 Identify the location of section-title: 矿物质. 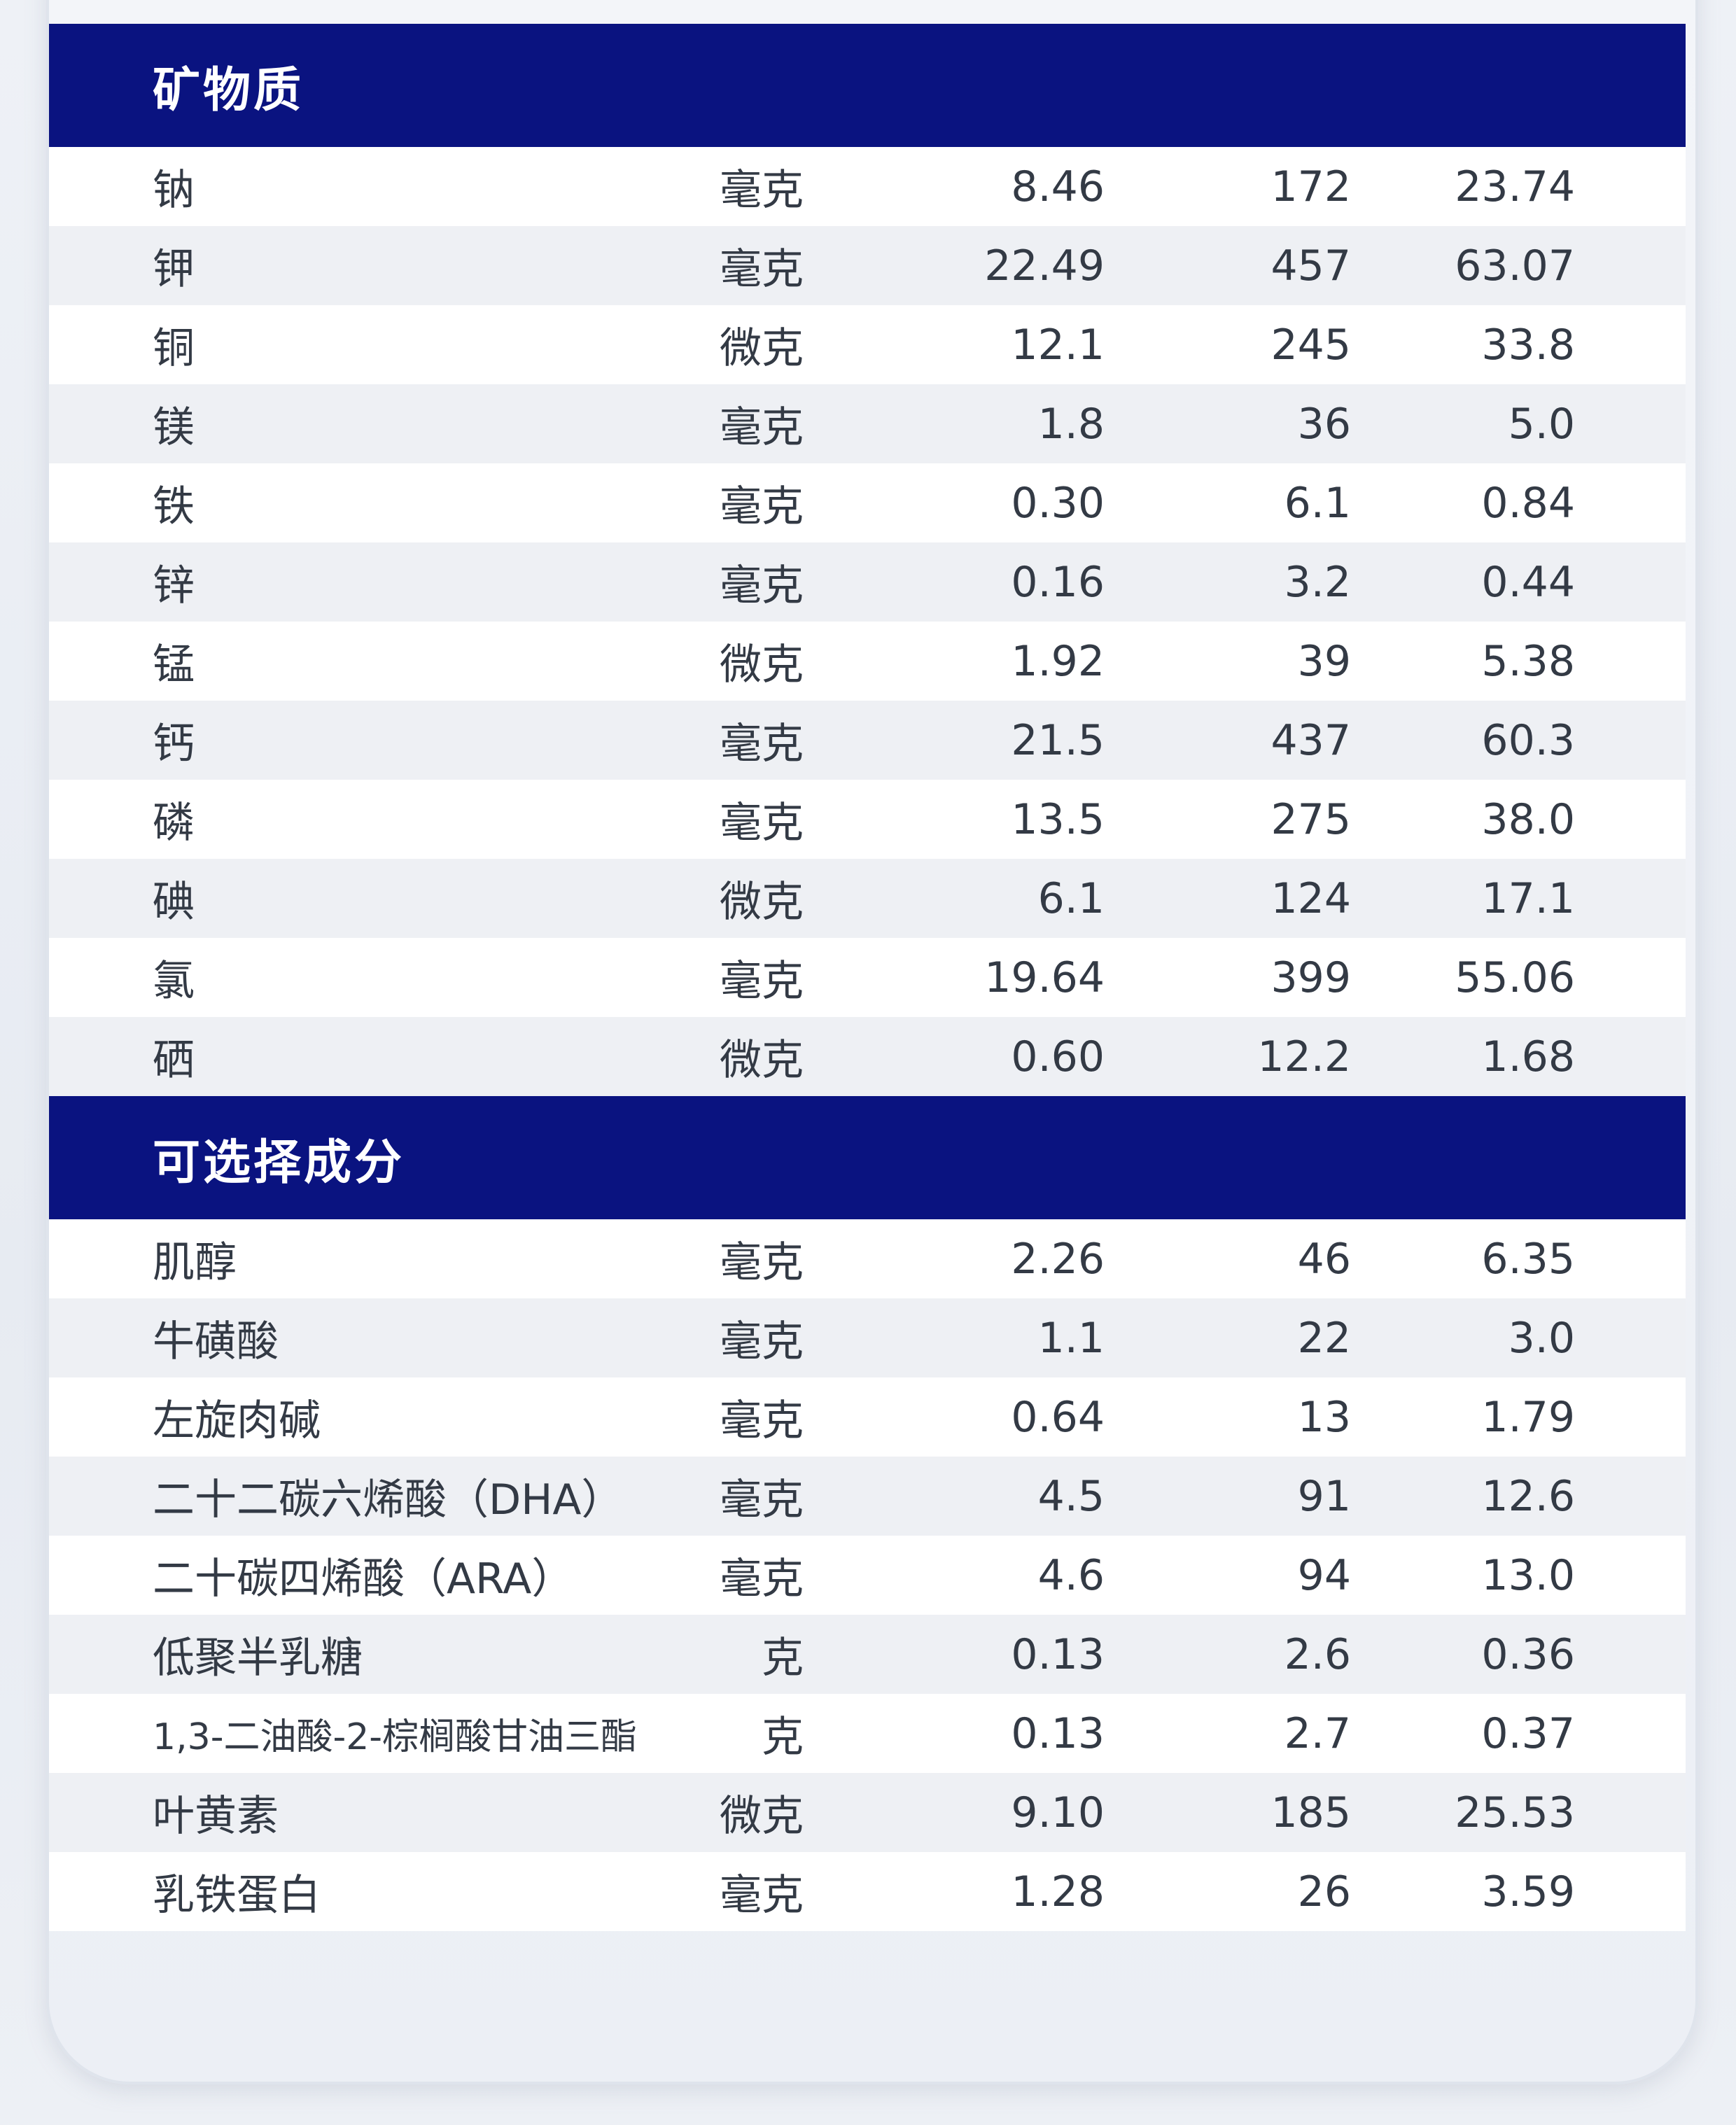
(228, 90).